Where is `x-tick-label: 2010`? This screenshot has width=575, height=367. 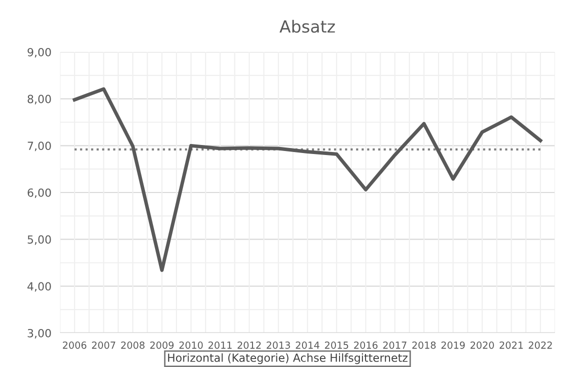
x-tick-label: 2010 is located at coordinates (191, 345).